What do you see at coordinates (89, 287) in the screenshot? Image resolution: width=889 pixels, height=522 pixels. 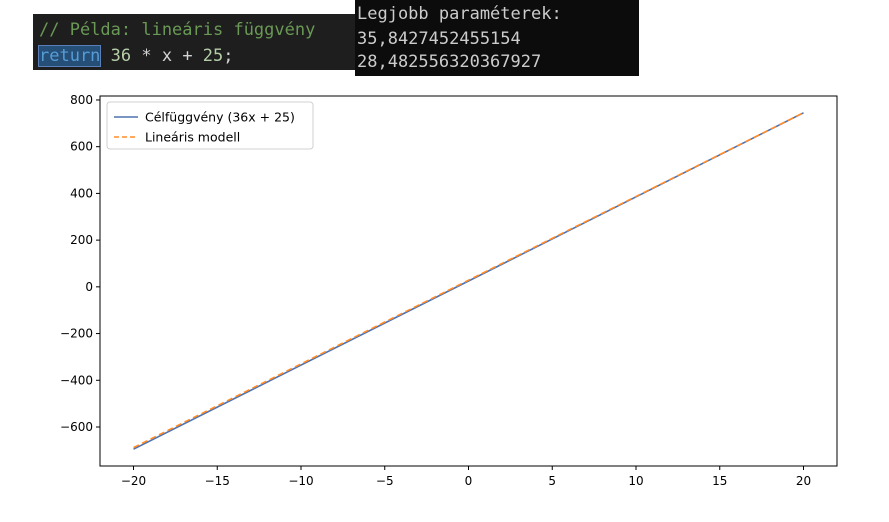 I see `y-tick-label: 0` at bounding box center [89, 287].